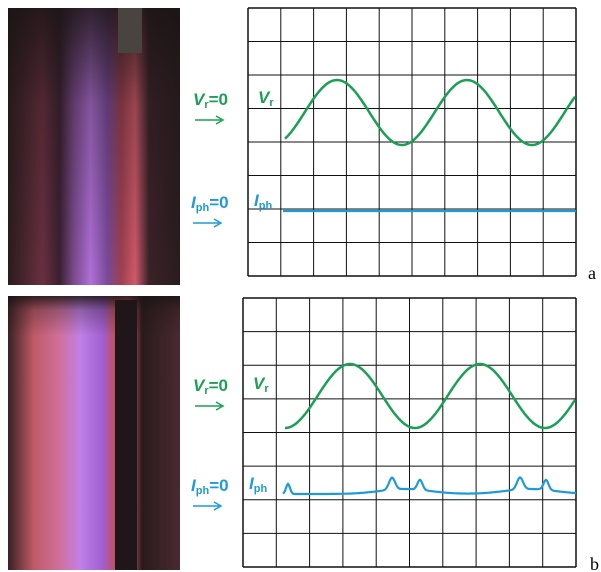  Describe the element at coordinates (94, 146) in the screenshot. I see `photo-a` at that location.